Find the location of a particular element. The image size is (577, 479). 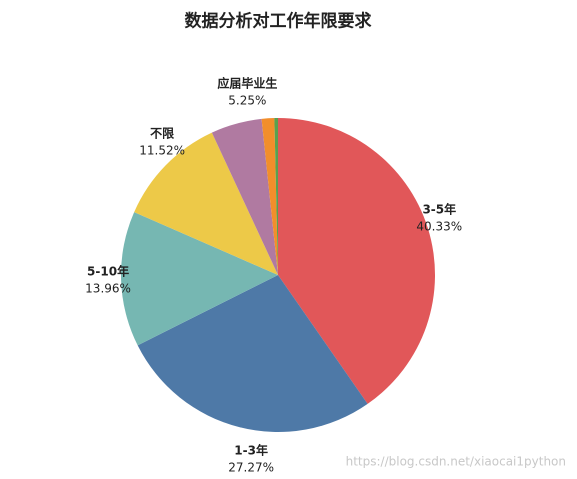

slice-value: 5.25% is located at coordinates (247, 100).